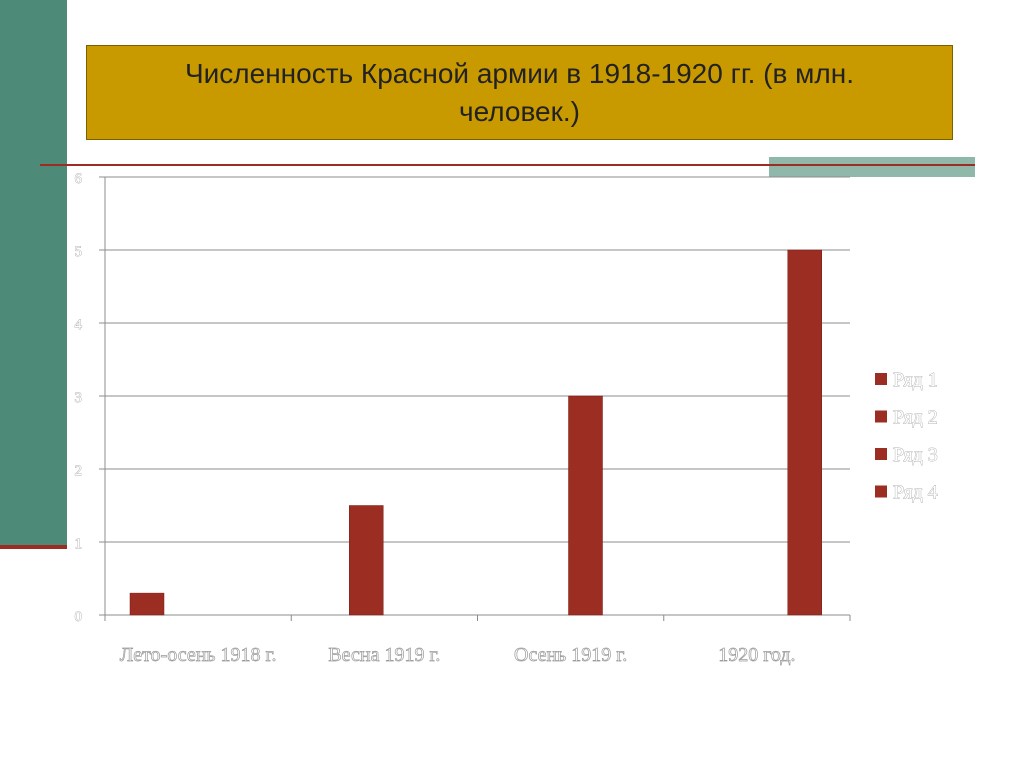 This screenshot has height=767, width=1024. What do you see at coordinates (571, 655) in the screenshot?
I see `x-tick-label: Осень 1919 г.` at bounding box center [571, 655].